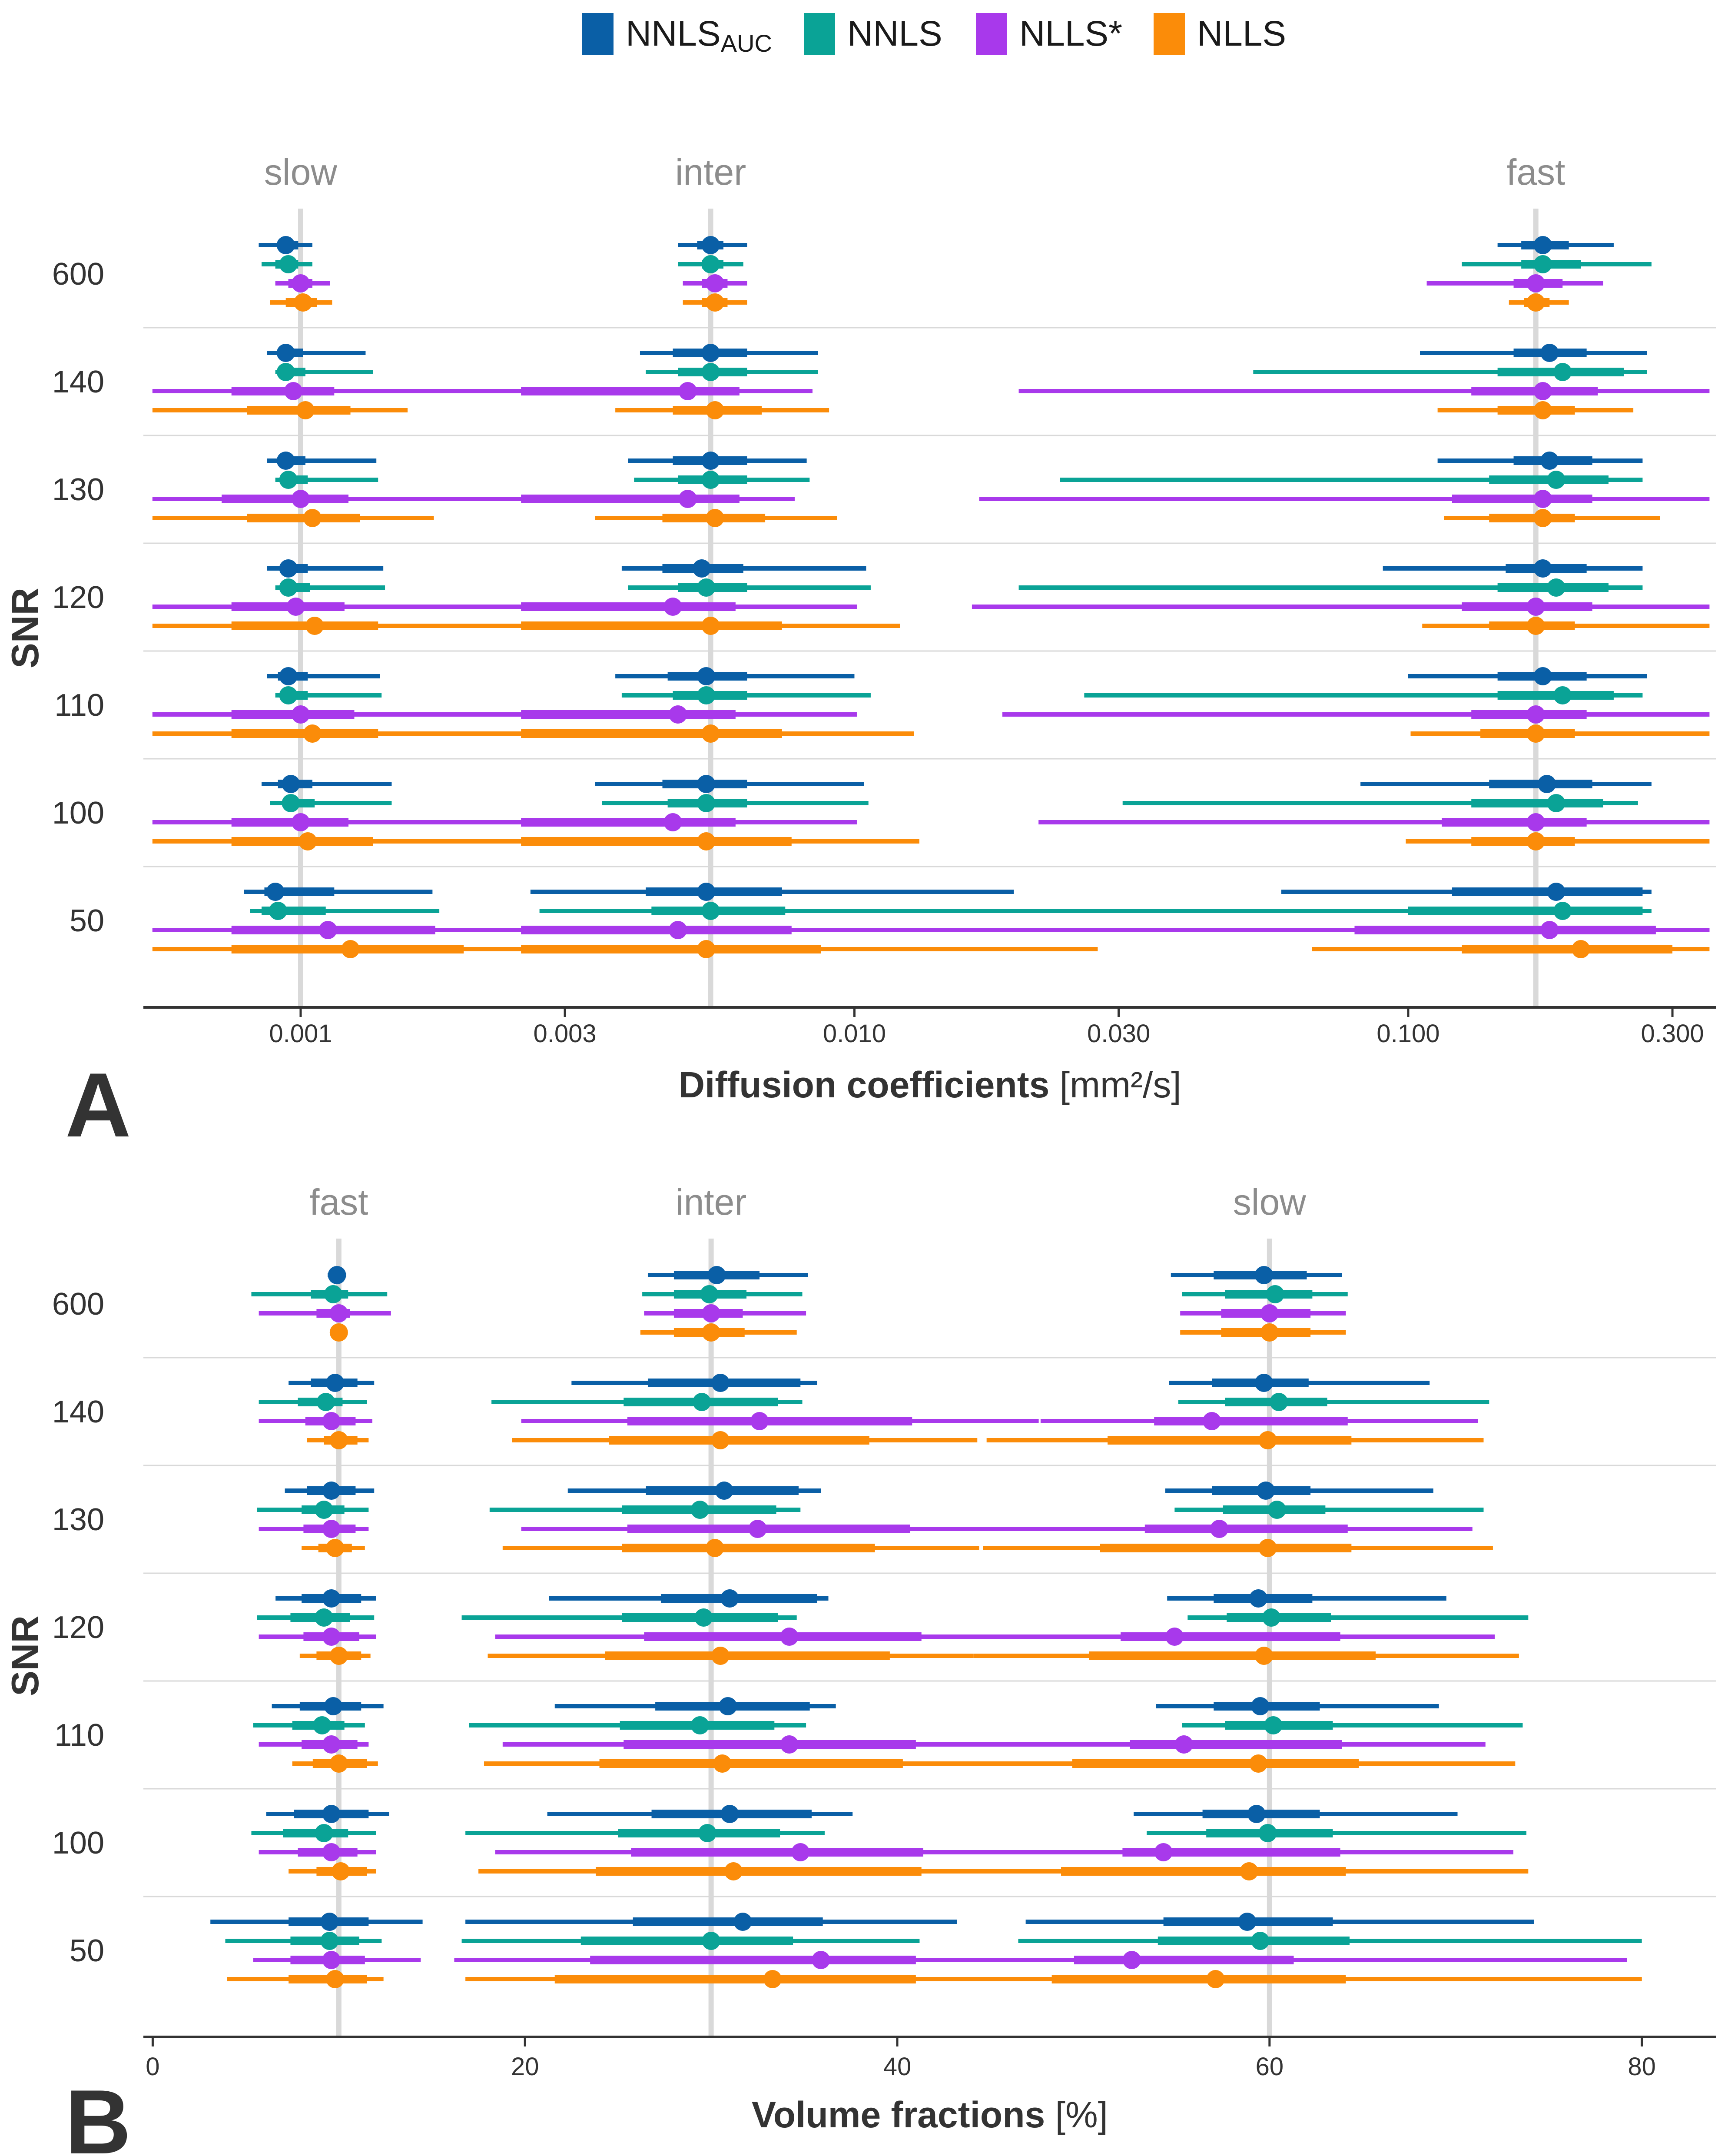 Image resolution: width=1728 pixels, height=2156 pixels. What do you see at coordinates (700, 1510) in the screenshot?
I see `median-point-nnls-inter-snr130` at bounding box center [700, 1510].